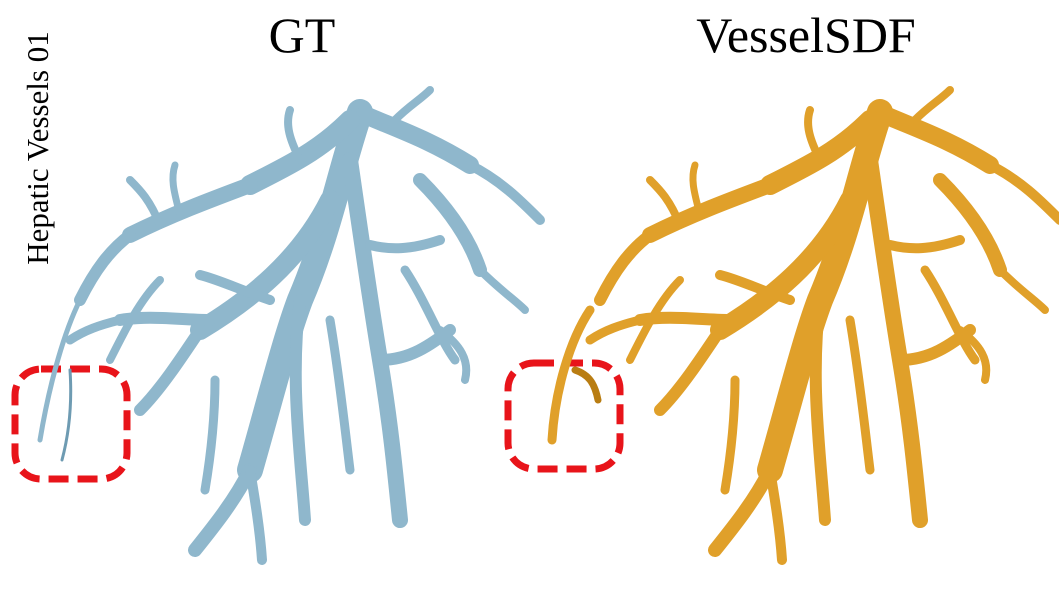 Image resolution: width=1059 pixels, height=594 pixels. I want to click on gt-thin-branch, so click(60, 370).